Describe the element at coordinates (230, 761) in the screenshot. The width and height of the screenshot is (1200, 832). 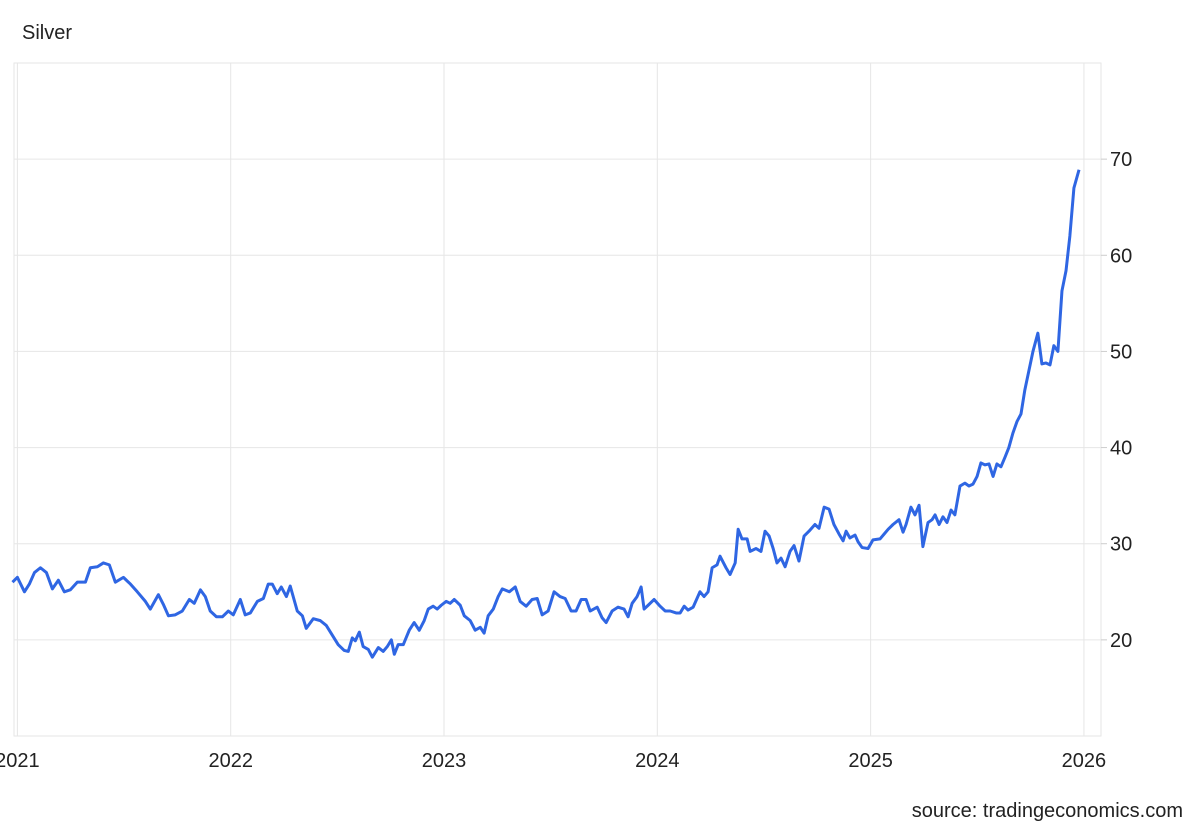
I see `x-tick-label: 2022` at that location.